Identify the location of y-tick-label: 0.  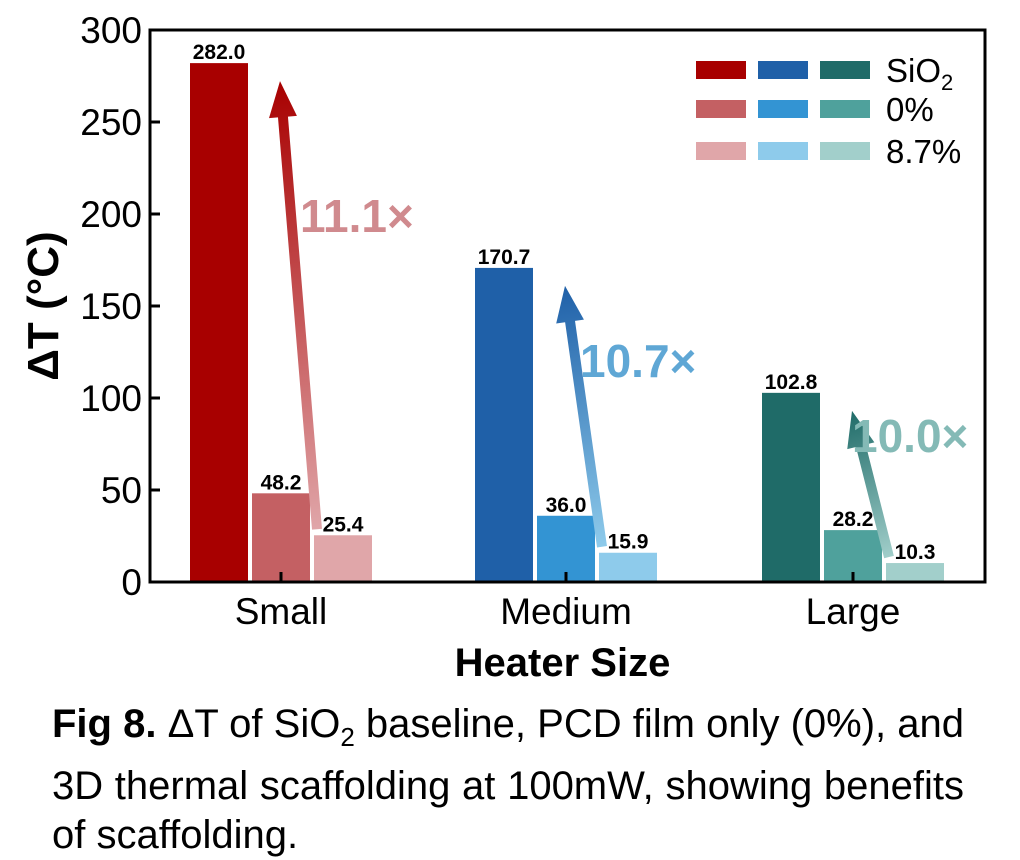
(131, 582).